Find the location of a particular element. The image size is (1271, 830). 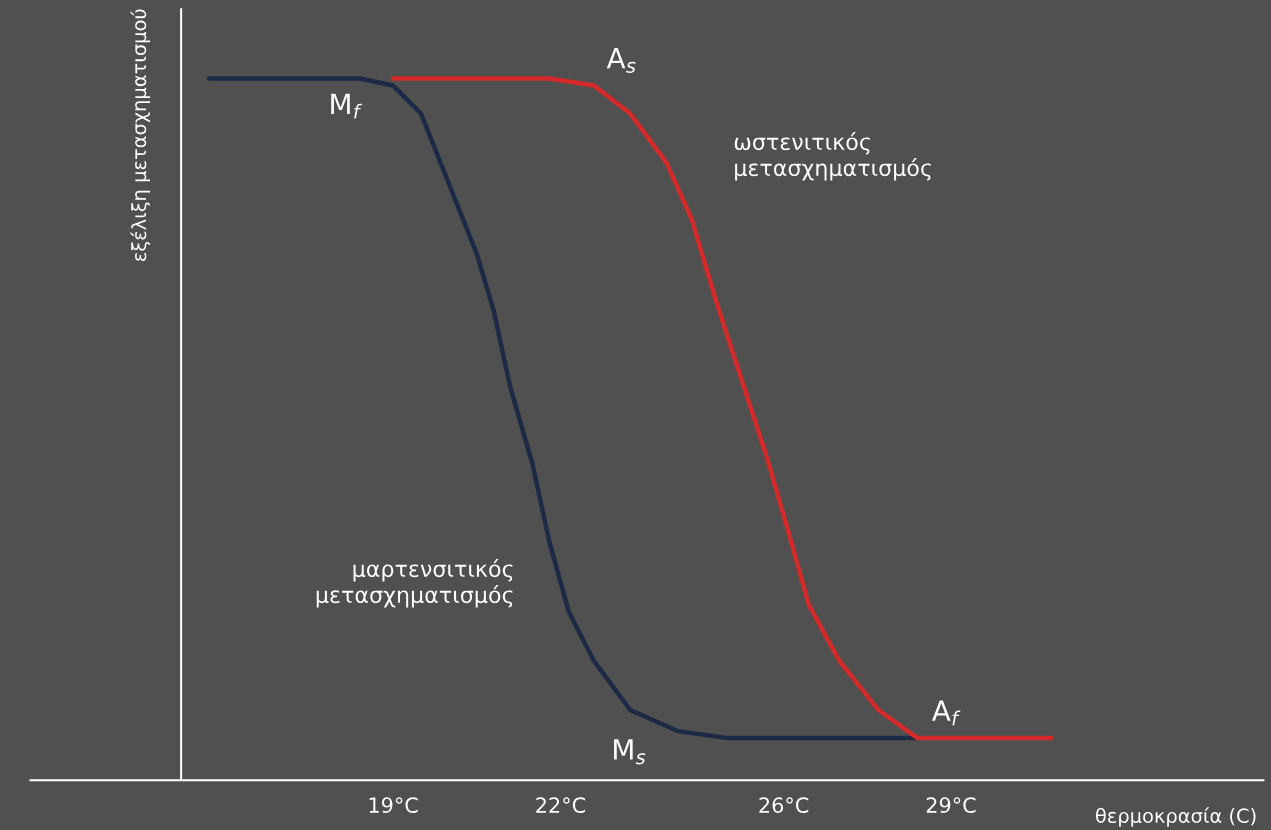

x-tick-label: 29°C is located at coordinates (951, 805).